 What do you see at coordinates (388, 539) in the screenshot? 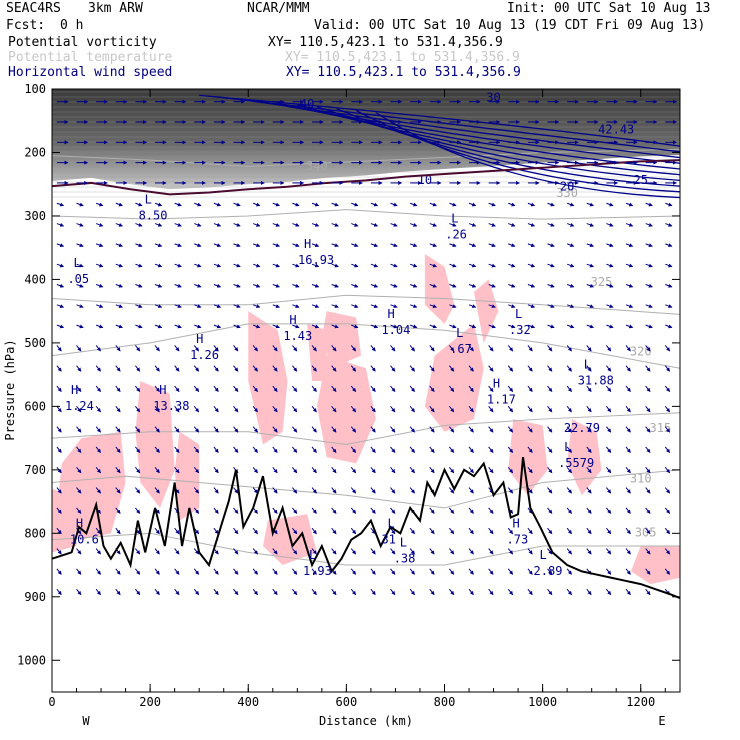
I see `pv-extremum-value: 31` at bounding box center [388, 539].